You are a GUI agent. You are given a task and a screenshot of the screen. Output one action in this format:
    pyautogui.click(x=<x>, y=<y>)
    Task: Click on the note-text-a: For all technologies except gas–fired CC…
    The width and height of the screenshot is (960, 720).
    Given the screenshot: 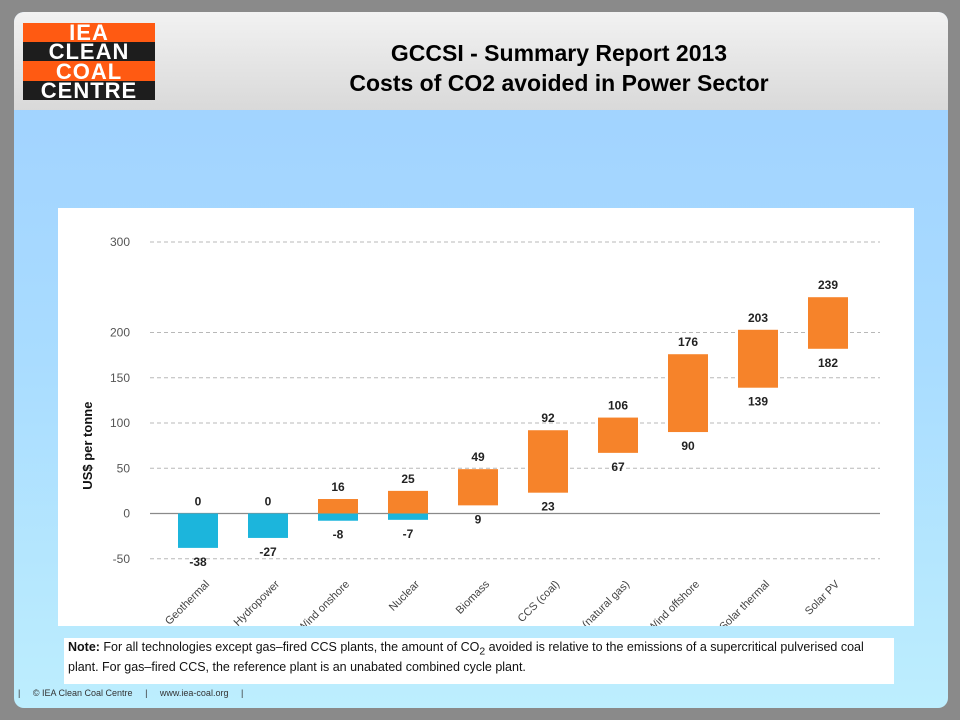 What is the action you would take?
    pyautogui.click(x=289, y=647)
    